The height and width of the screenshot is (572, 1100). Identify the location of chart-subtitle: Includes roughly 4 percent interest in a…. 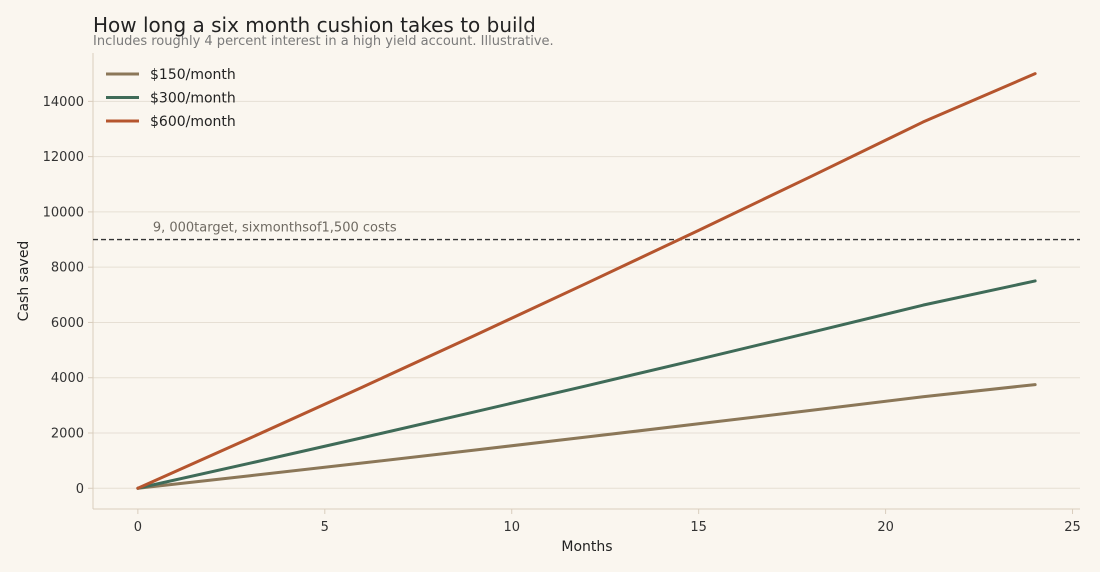
(323, 41).